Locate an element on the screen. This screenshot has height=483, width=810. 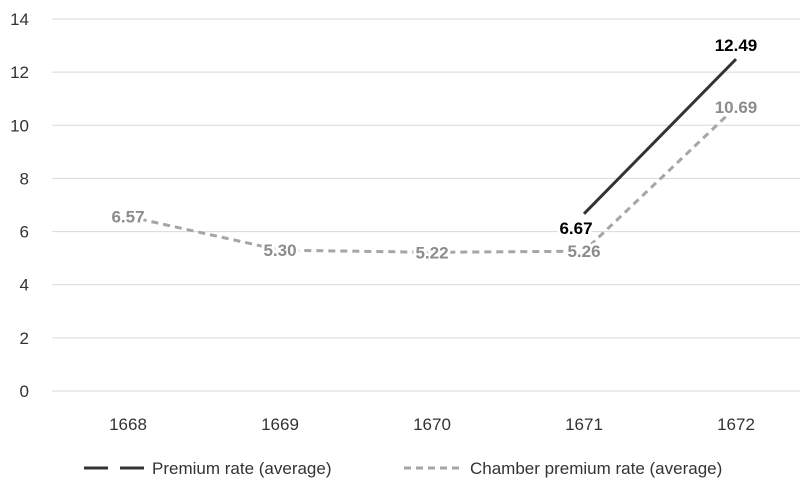
data-label: 10.69 is located at coordinates (736, 107).